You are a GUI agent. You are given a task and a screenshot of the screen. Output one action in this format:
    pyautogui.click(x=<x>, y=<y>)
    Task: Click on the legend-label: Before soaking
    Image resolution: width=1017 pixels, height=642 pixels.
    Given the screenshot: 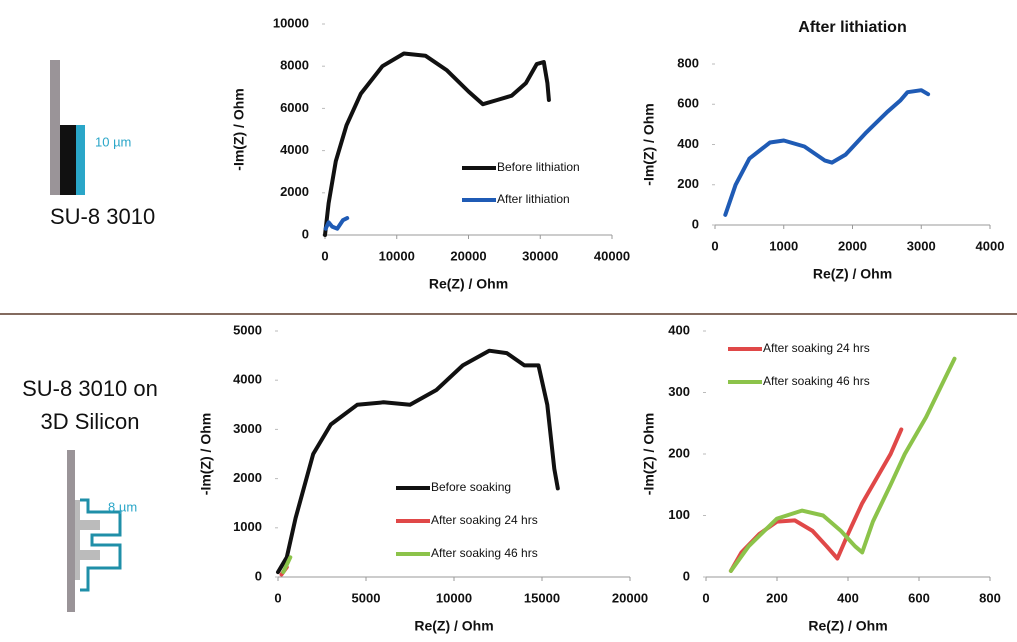 What is the action you would take?
    pyautogui.click(x=471, y=487)
    